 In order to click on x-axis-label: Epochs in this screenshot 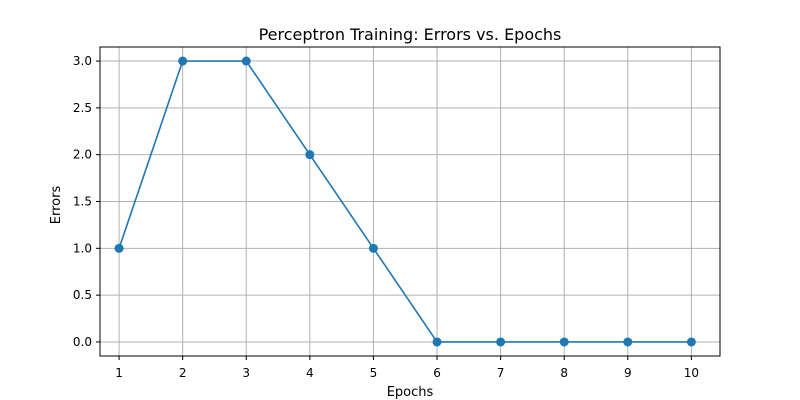, I will do `click(410, 392)`.